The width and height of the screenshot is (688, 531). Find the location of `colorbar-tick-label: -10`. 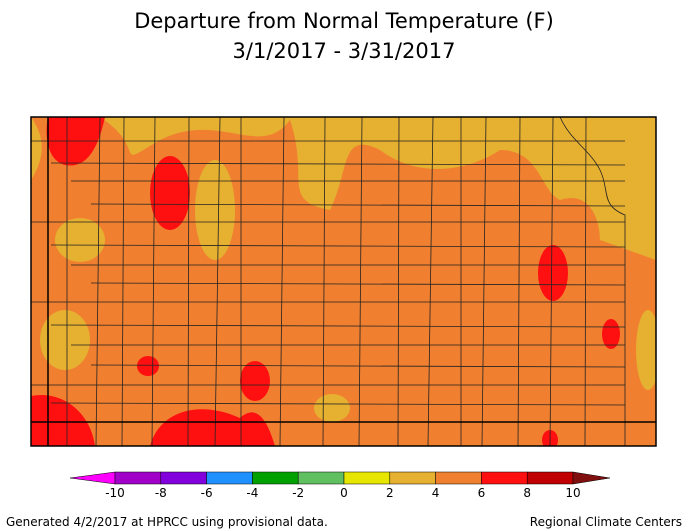

colorbar-tick-label: -10 is located at coordinates (115, 493).